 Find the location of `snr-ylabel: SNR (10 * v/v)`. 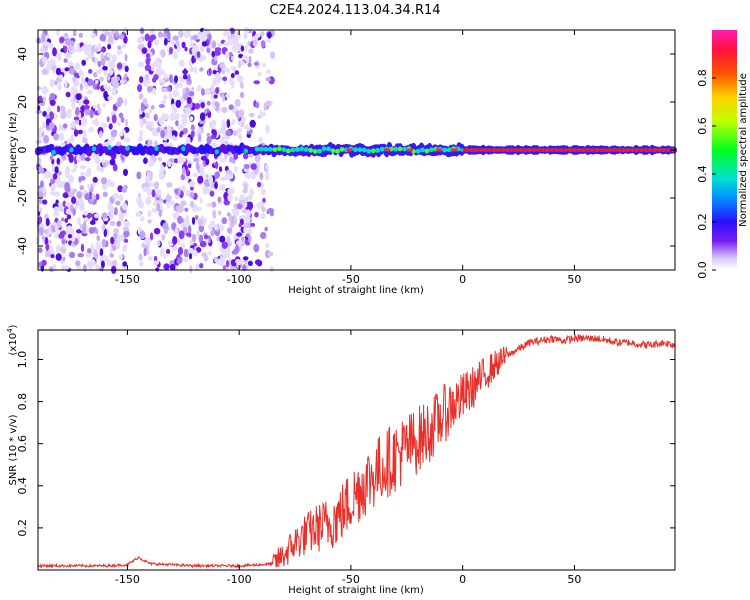

snr-ylabel: SNR (10 * v/v) is located at coordinates (13, 449).